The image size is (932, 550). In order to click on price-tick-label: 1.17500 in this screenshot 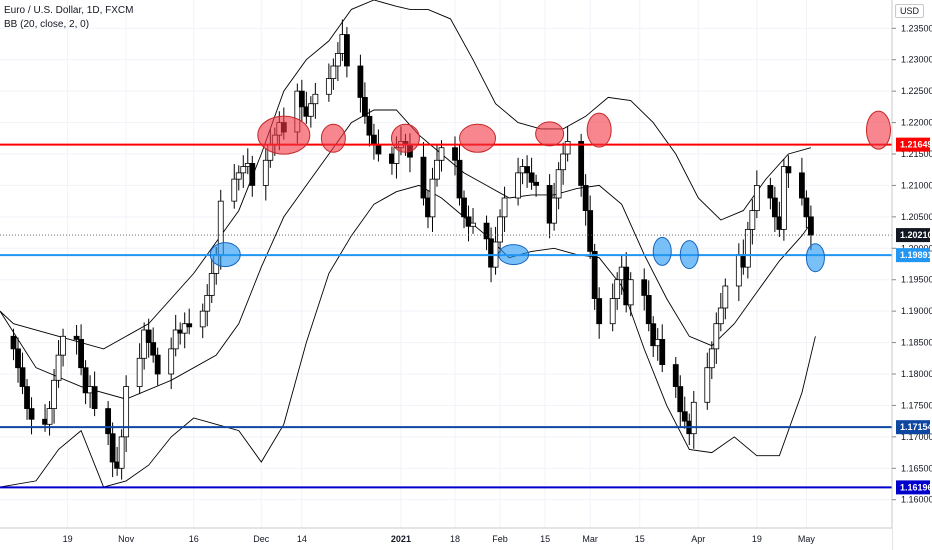, I will do `click(916, 405)`.